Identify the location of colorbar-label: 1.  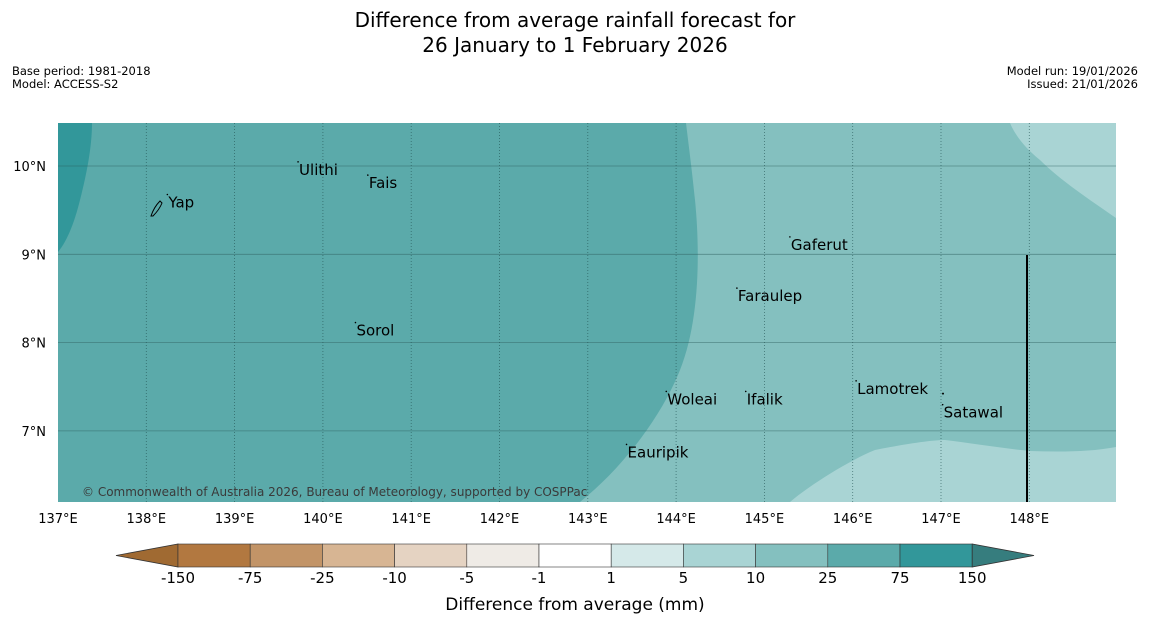
(611, 578).